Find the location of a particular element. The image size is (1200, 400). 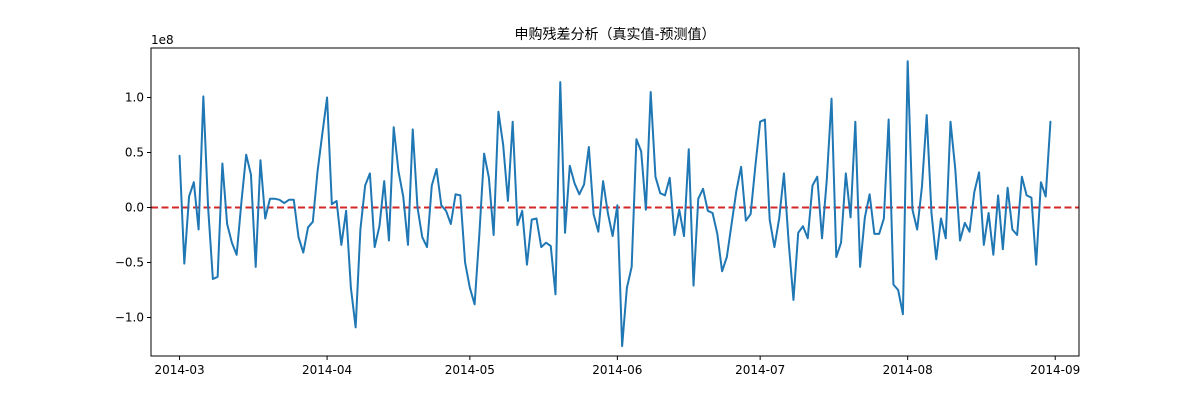

x-tick-label: 2014-09 is located at coordinates (1055, 370).